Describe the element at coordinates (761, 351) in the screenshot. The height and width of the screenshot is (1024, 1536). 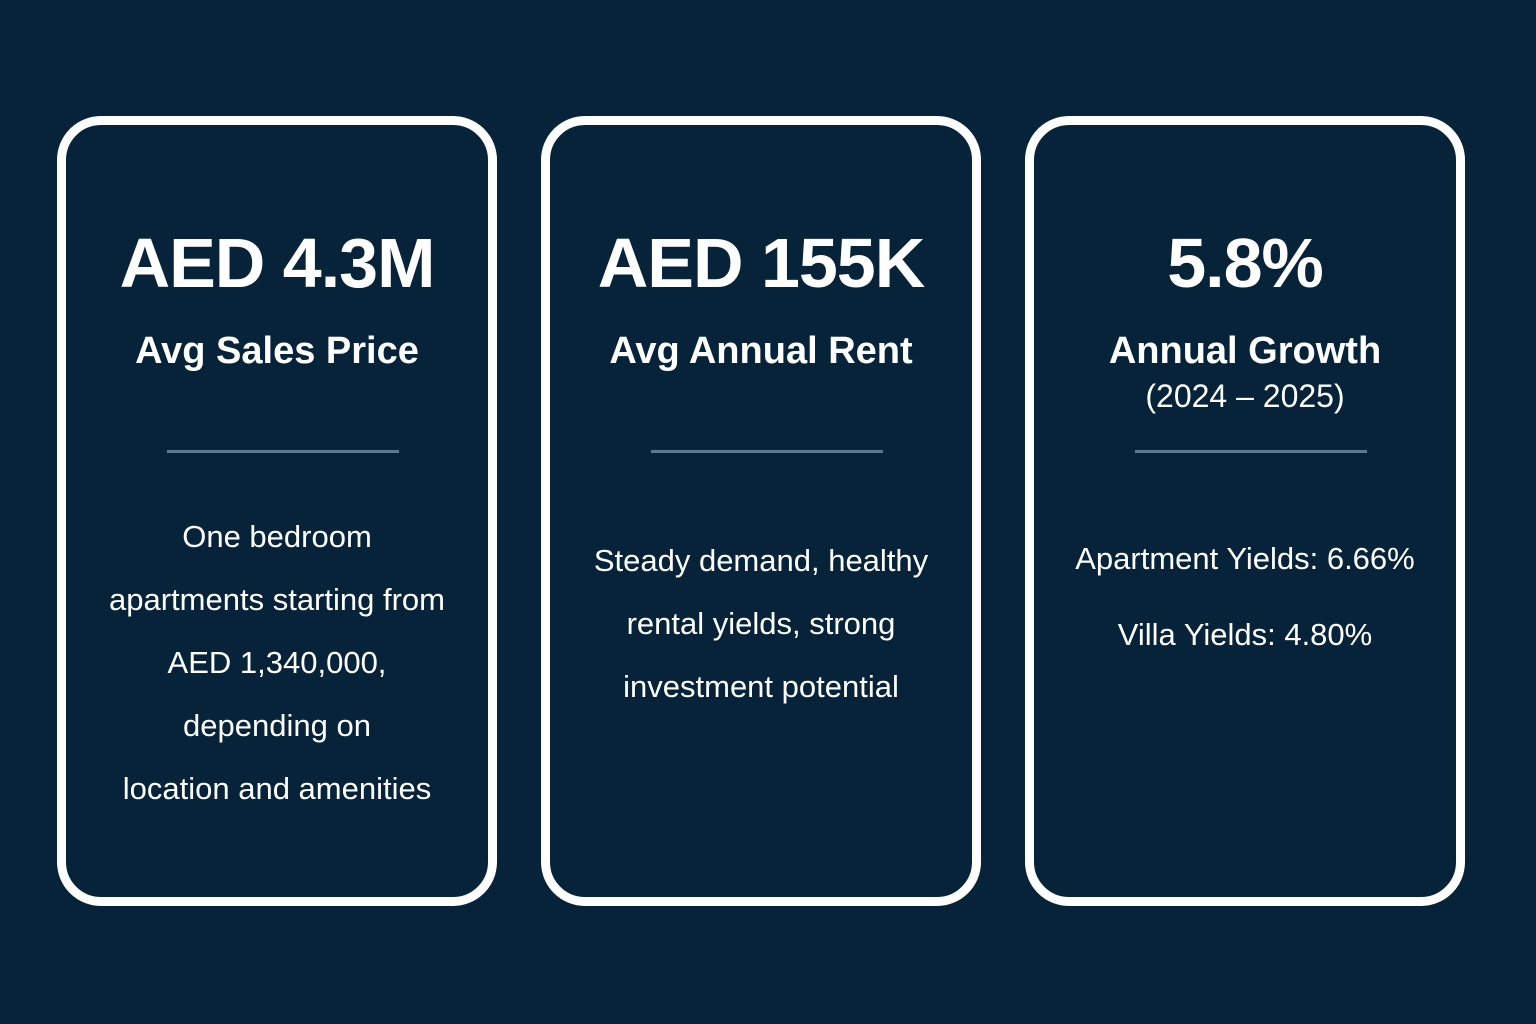
I see `annual-rent-label: Avg Annual Rent` at that location.